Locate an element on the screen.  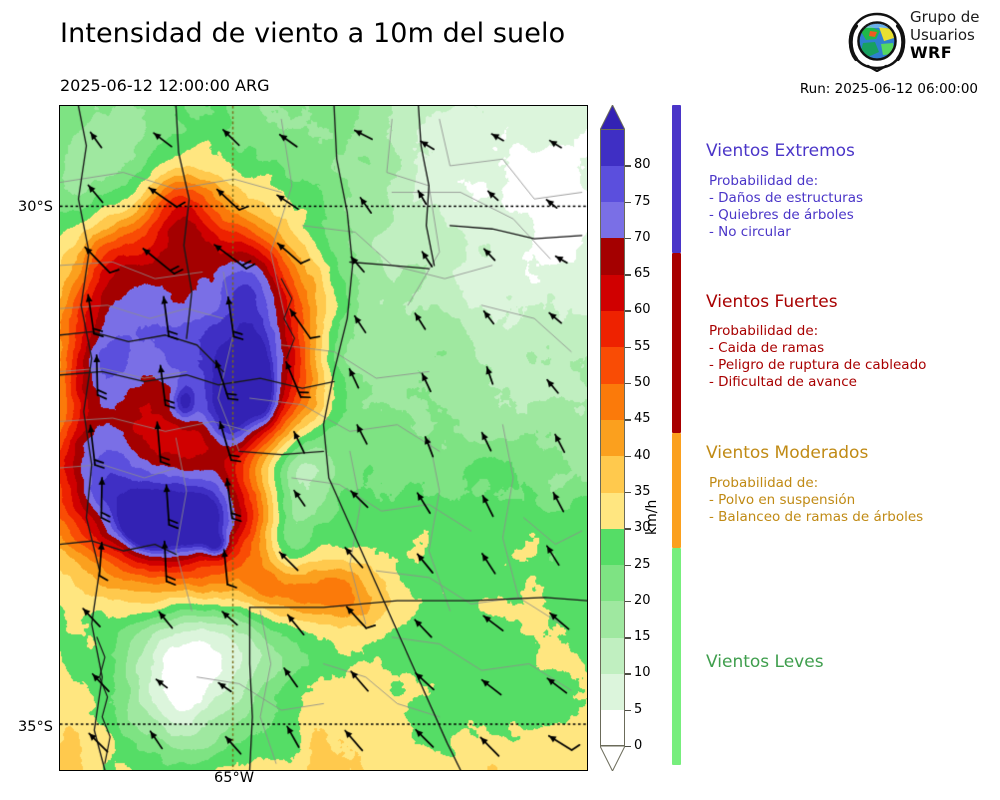
run-time-label: Run: 2025-06-12 06:00:00 is located at coordinates (888, 89).